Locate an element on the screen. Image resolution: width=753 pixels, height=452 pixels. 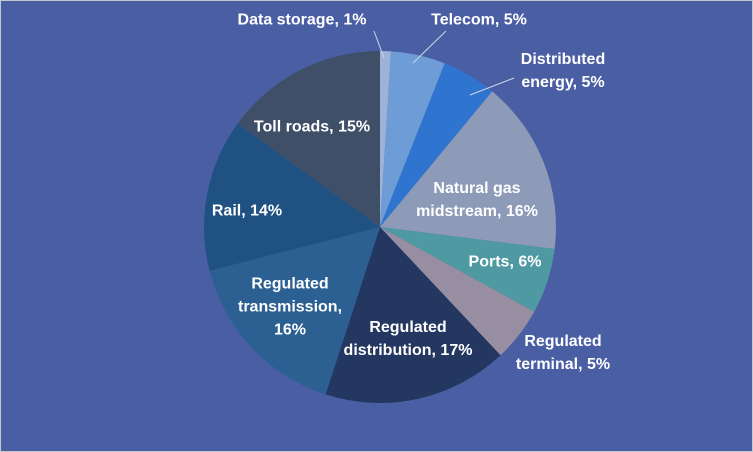
pie-slice-ports is located at coordinates (467, 269).